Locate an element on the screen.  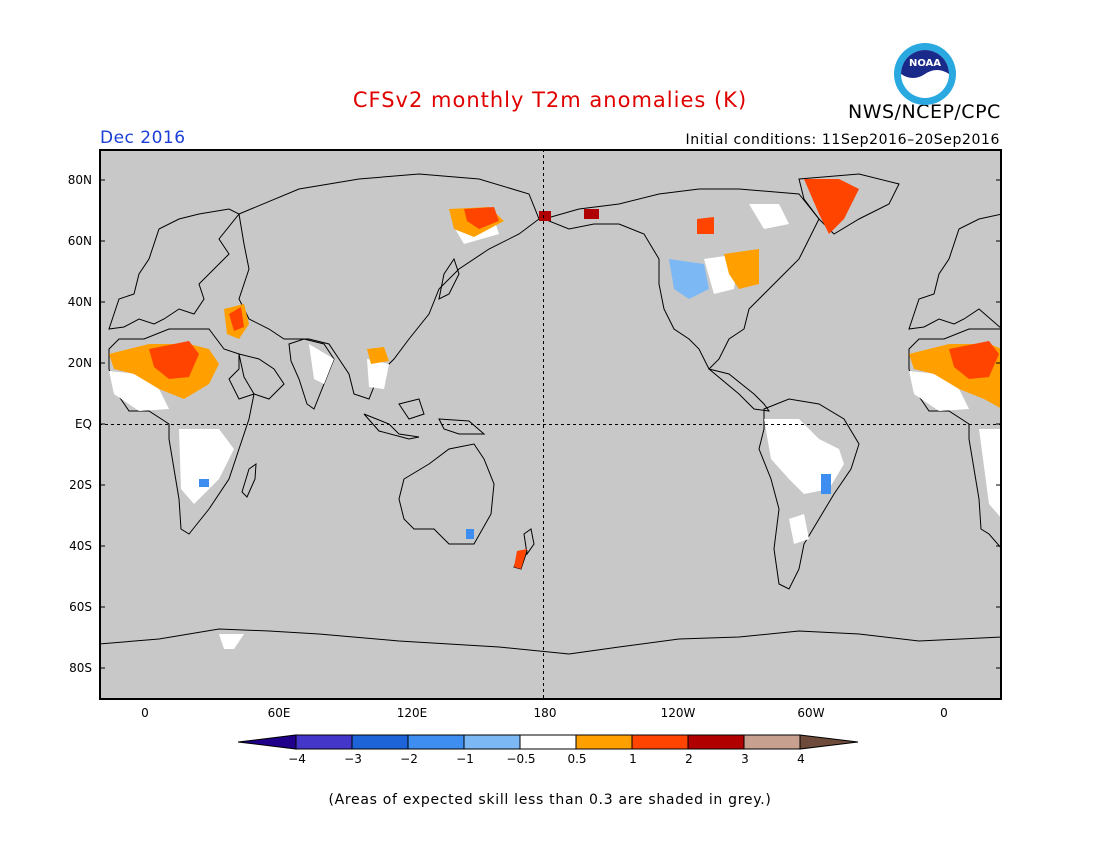
map-title: CFSv2 monthly T2m anomalies (K) is located at coordinates (550, 100).